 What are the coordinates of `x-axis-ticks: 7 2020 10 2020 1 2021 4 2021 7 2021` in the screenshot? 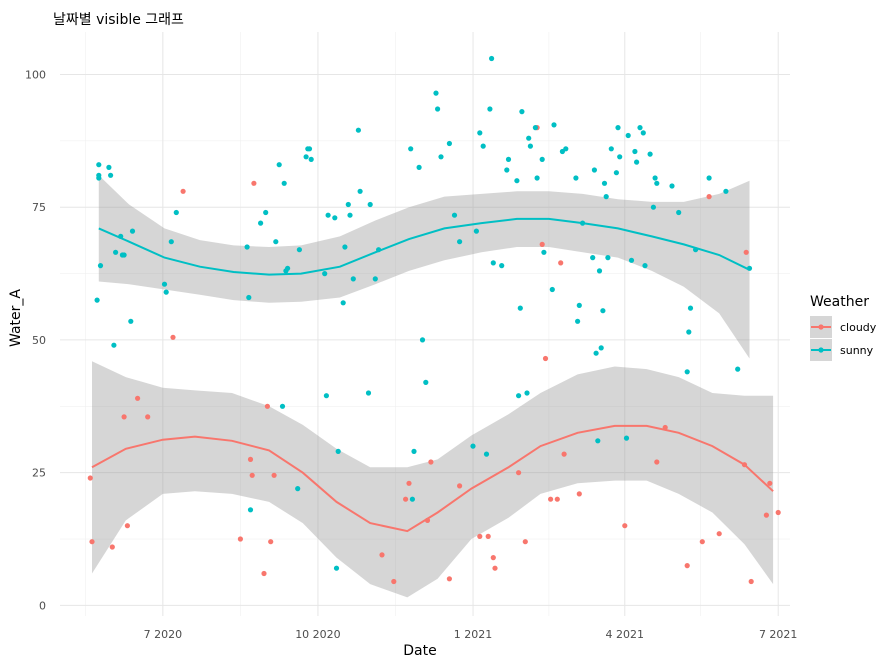 It's located at (471, 634).